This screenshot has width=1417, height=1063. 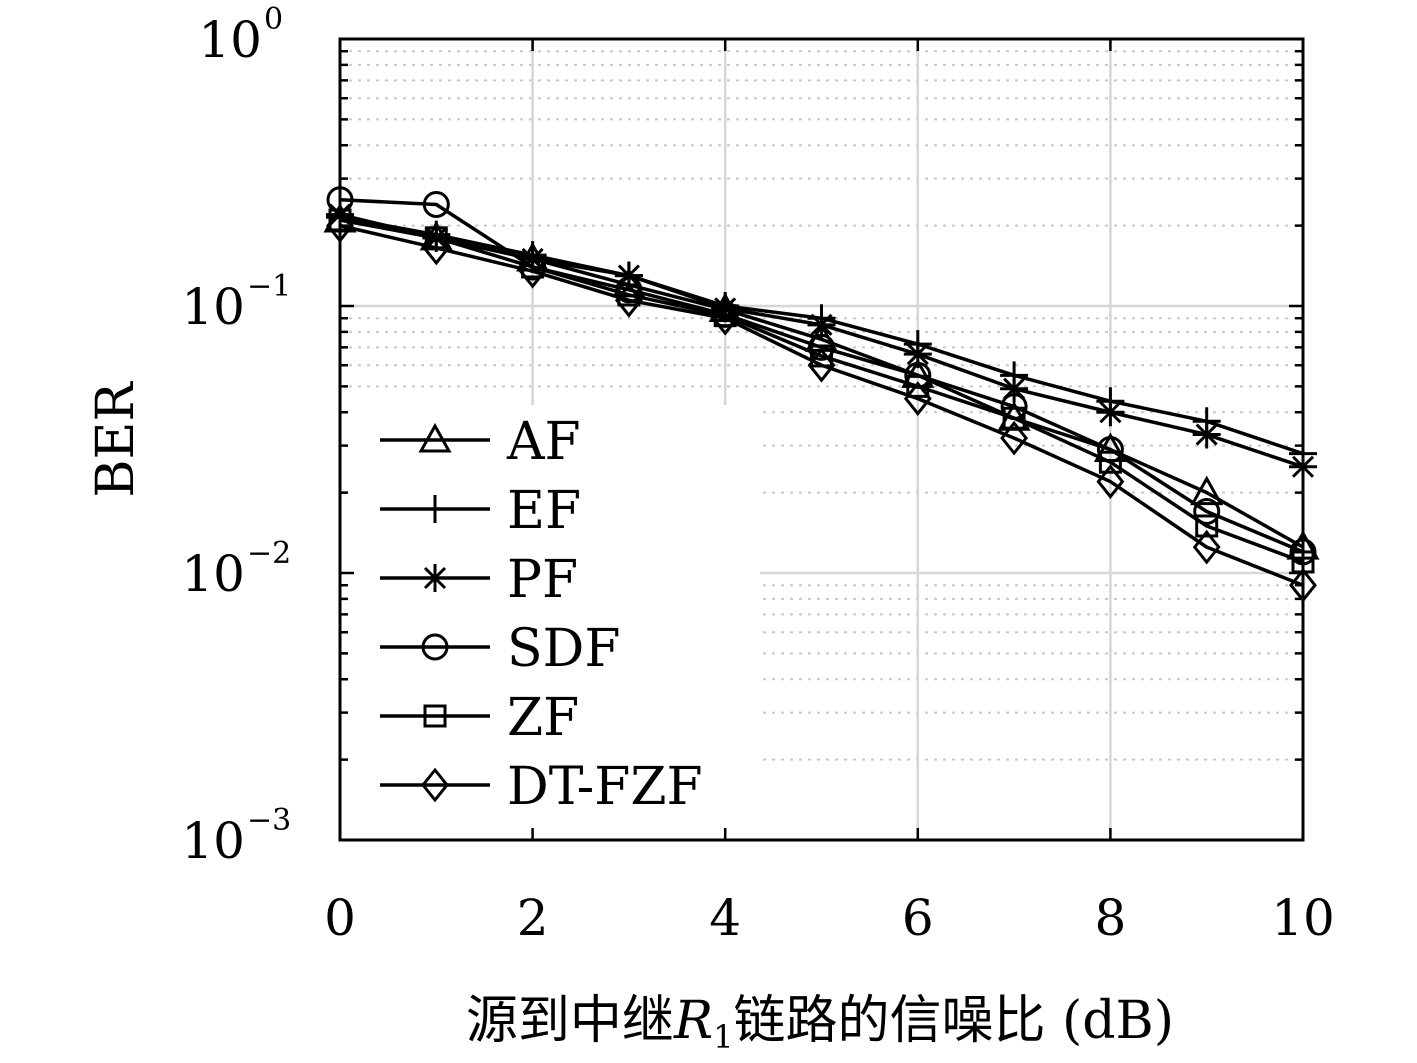 I want to click on x-tick-label: 2, so click(x=533, y=918).